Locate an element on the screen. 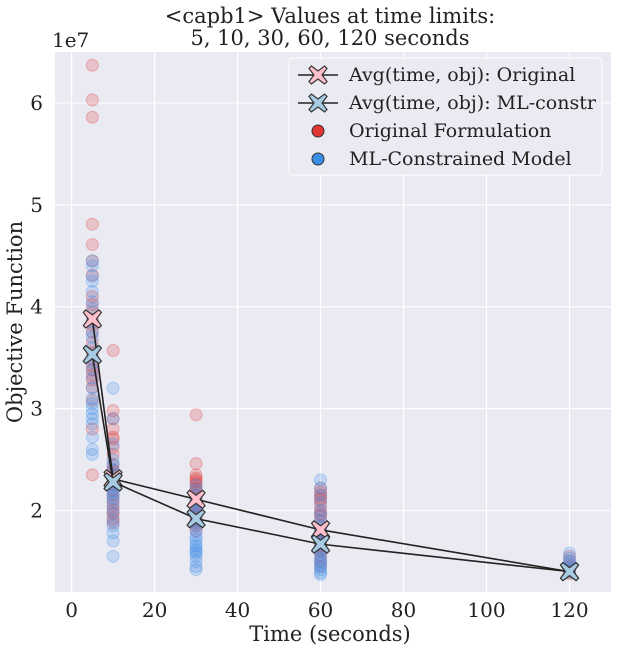 The image size is (622, 651). y-tick-label: 5 is located at coordinates (36, 205).